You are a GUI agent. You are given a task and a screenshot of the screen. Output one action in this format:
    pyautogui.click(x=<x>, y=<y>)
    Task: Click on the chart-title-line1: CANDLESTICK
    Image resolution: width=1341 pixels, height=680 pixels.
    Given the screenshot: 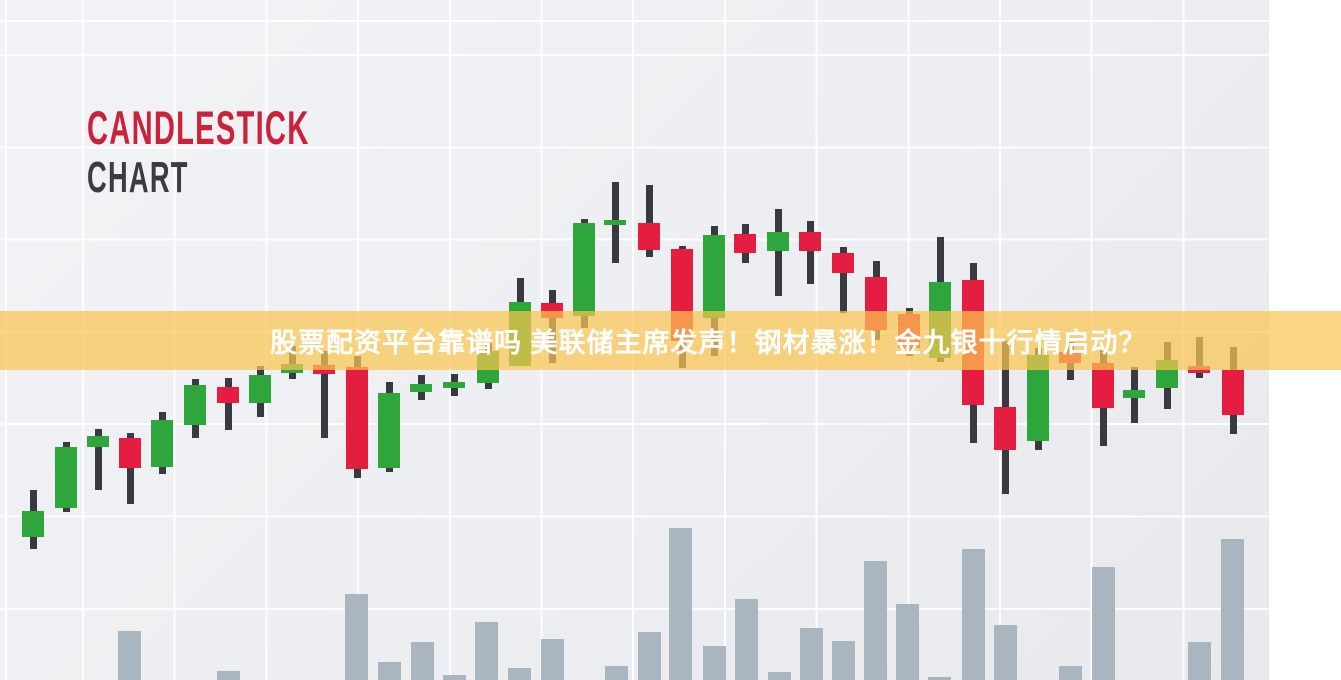 What is the action you would take?
    pyautogui.click(x=198, y=127)
    